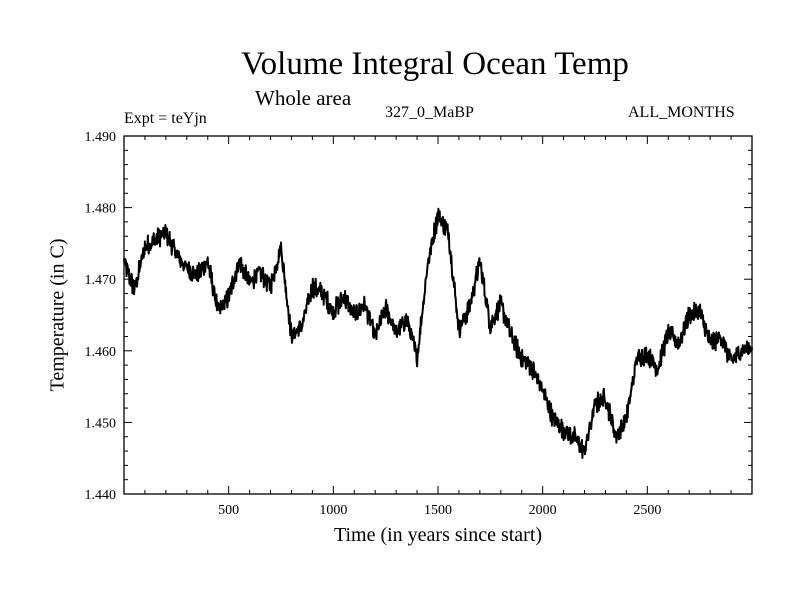 The height and width of the screenshot is (600, 800). What do you see at coordinates (647, 510) in the screenshot?
I see `x-tick-label: 2500` at bounding box center [647, 510].